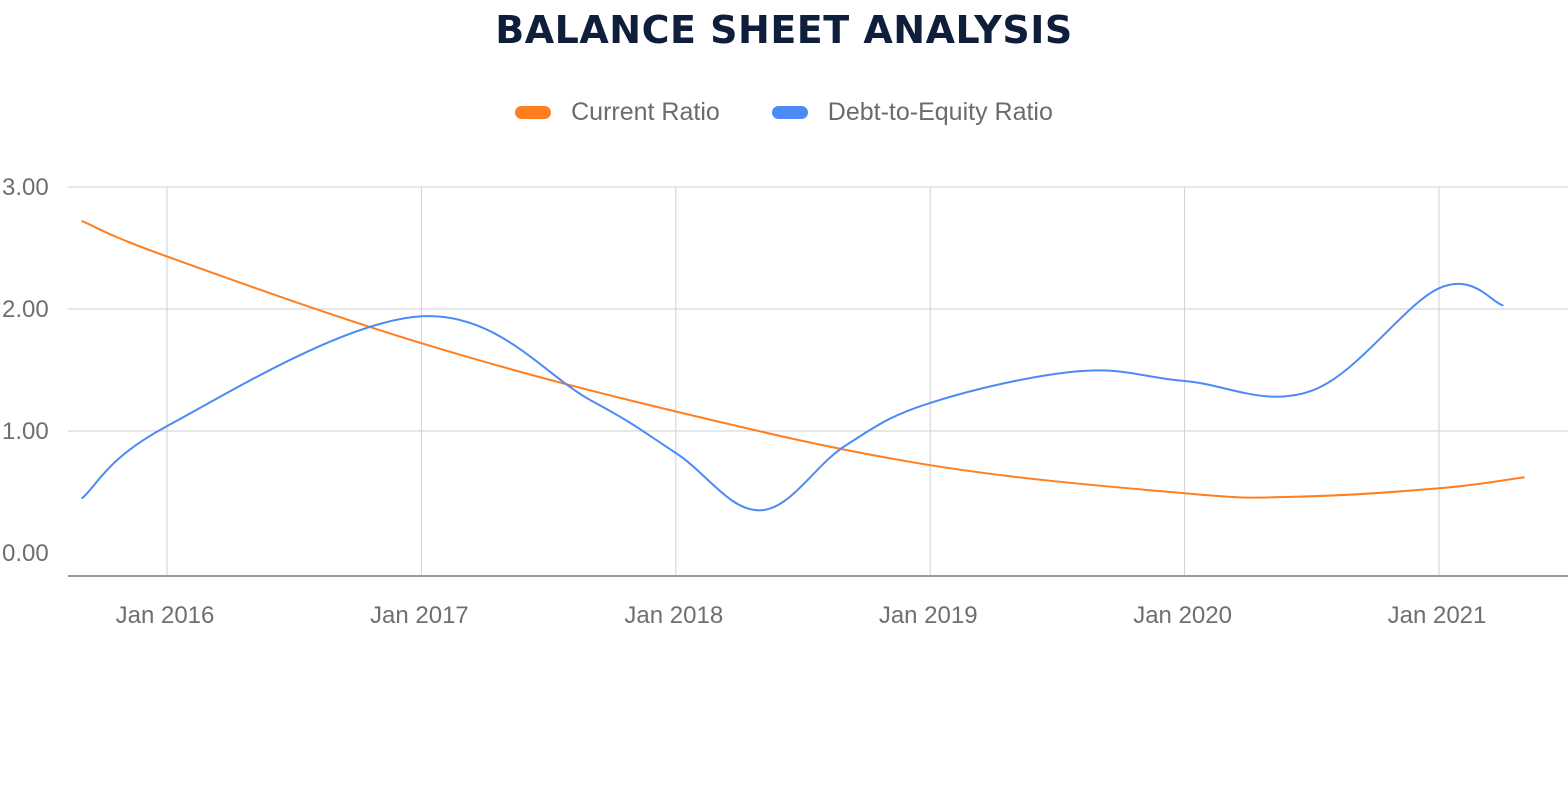 The image size is (1568, 808). I want to click on legend-swatch-current-ratio, so click(533, 112).